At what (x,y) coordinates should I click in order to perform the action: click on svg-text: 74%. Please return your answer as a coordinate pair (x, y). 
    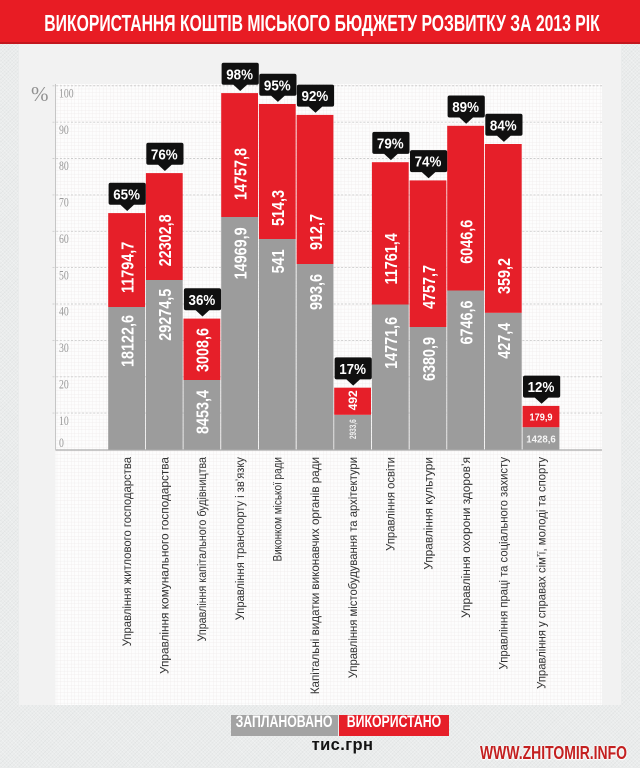
    Looking at the image, I should click on (428, 162).